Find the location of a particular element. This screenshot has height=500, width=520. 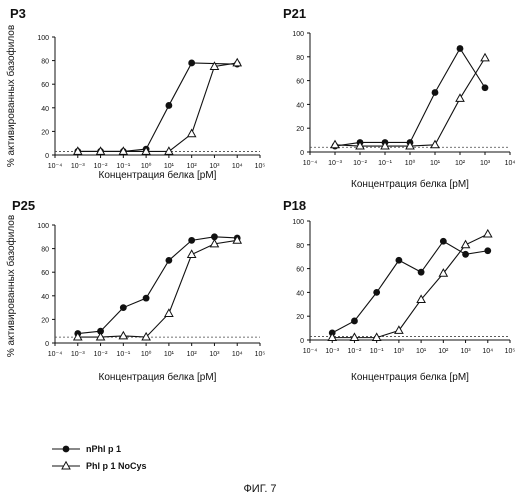

figure-caption: ФИГ. 7 is located at coordinates (259, 489).